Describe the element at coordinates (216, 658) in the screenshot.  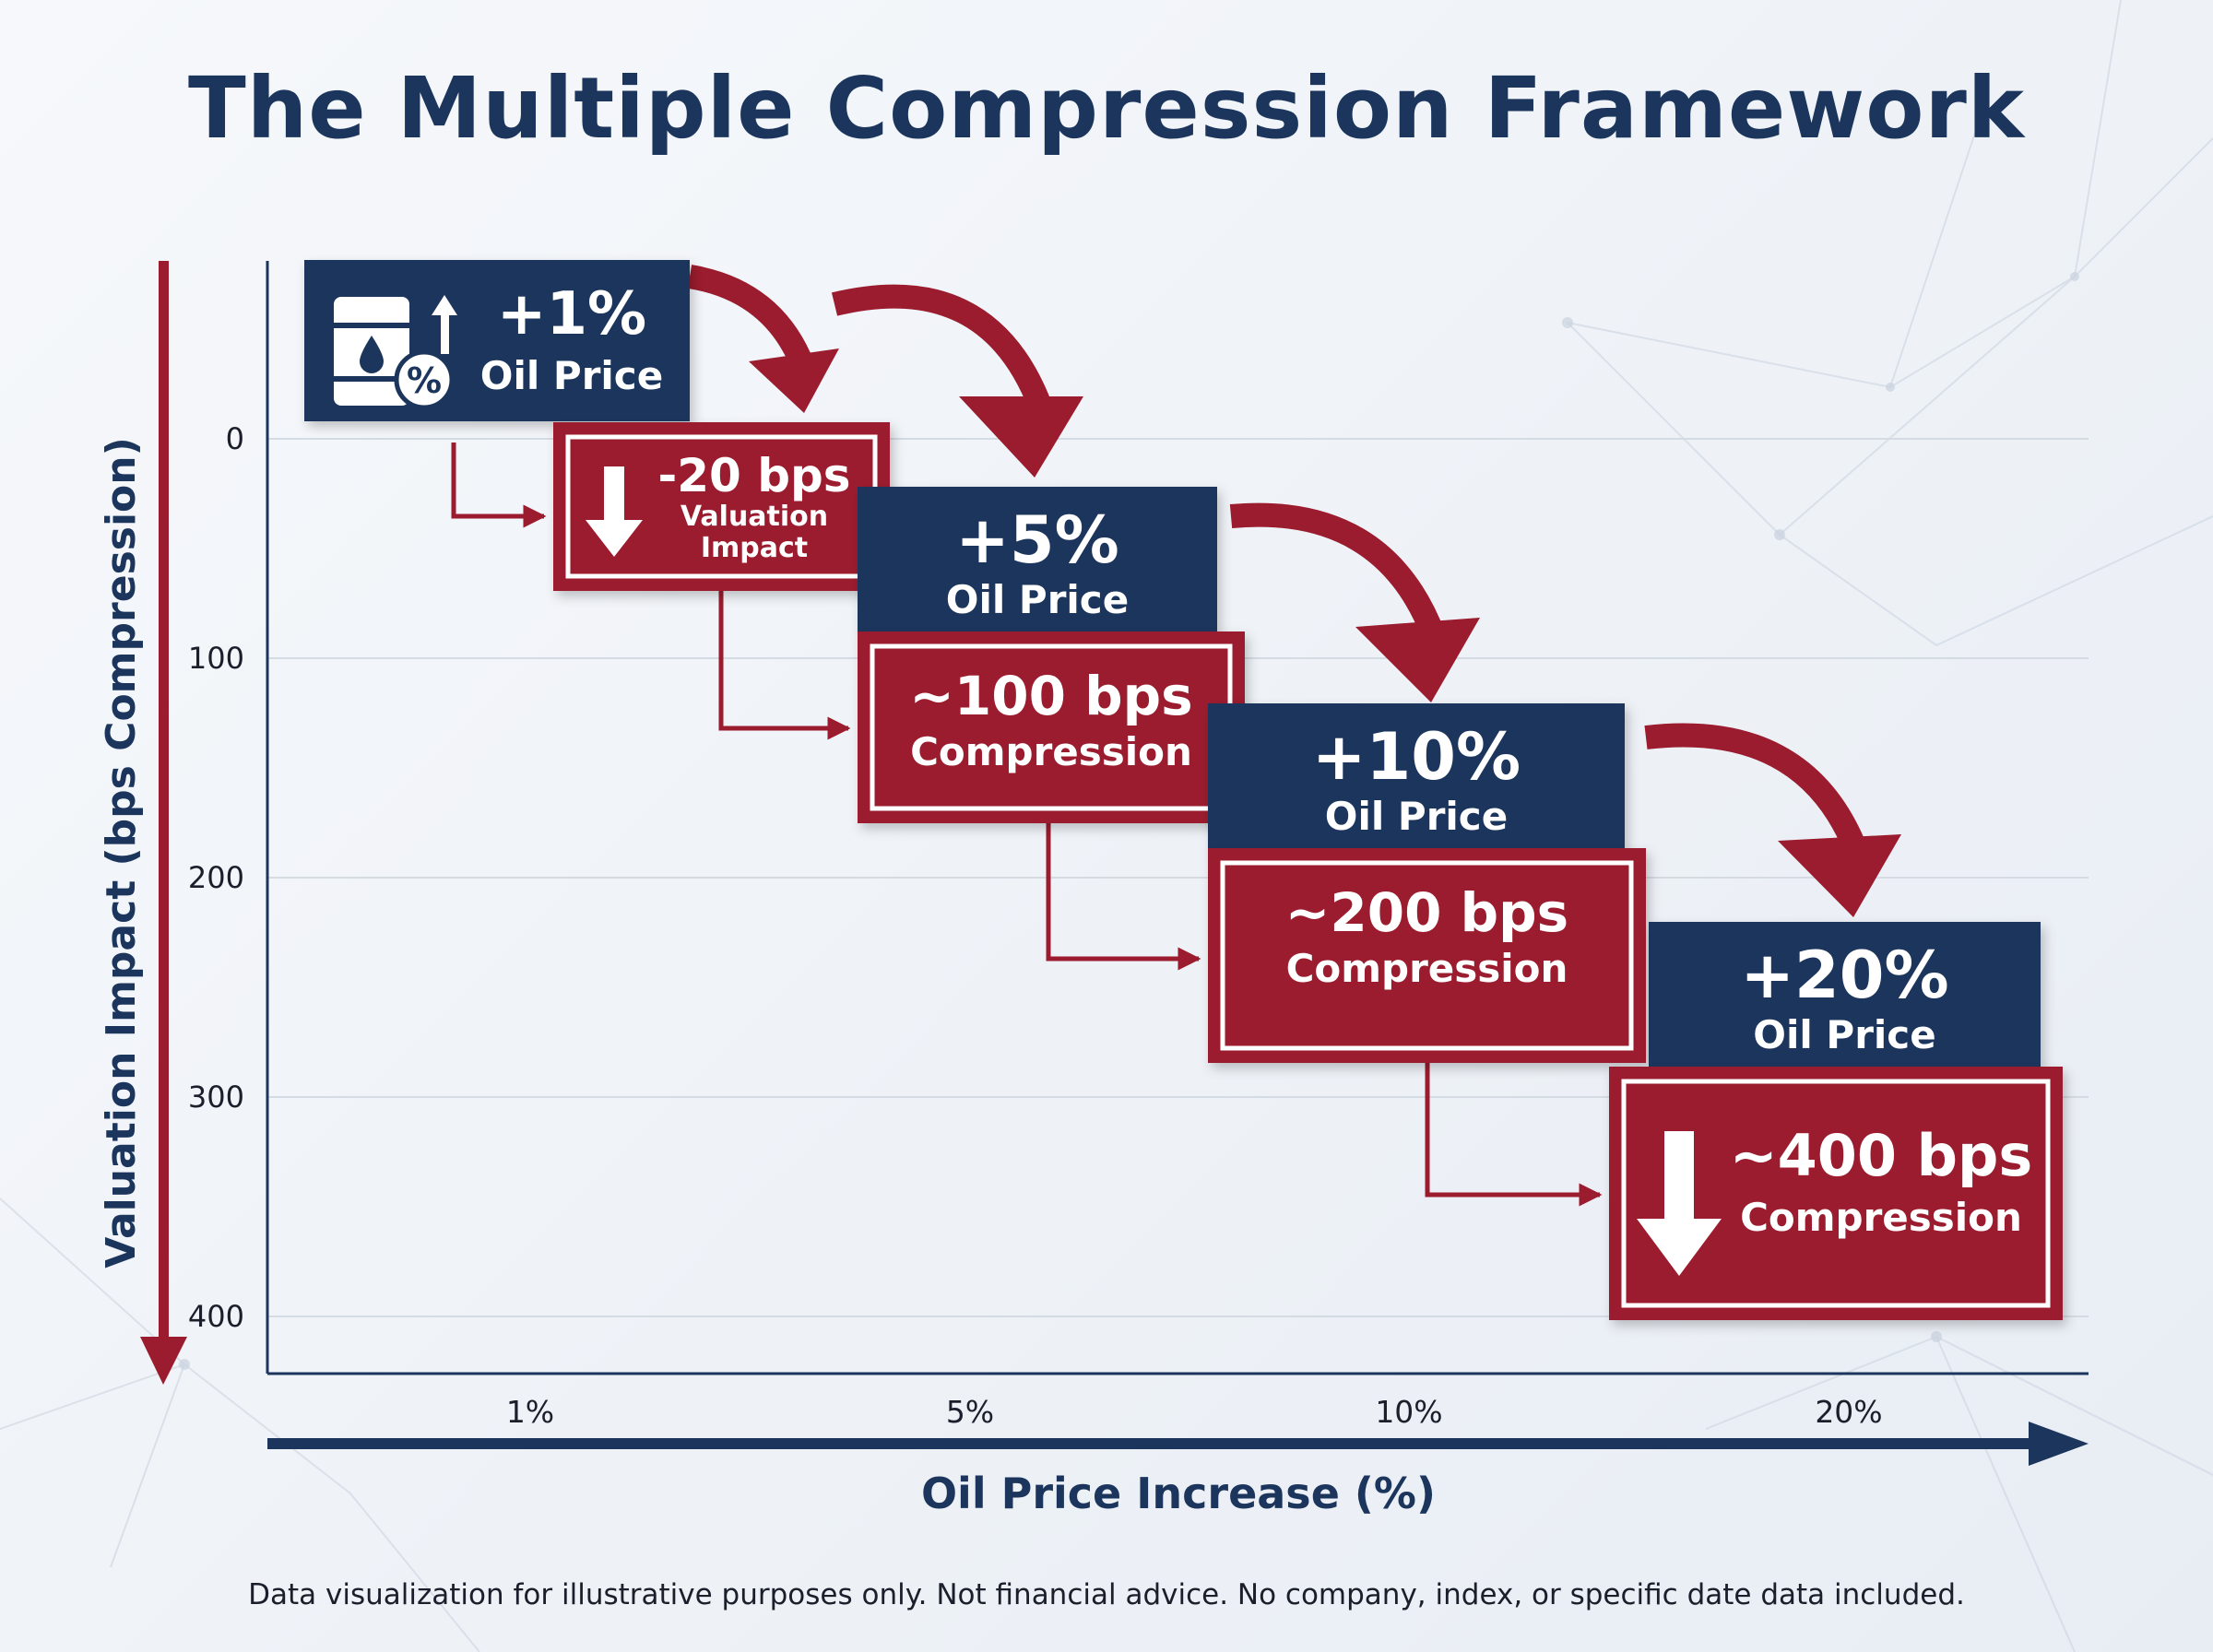
I see `y-tick-label: 100` at that location.